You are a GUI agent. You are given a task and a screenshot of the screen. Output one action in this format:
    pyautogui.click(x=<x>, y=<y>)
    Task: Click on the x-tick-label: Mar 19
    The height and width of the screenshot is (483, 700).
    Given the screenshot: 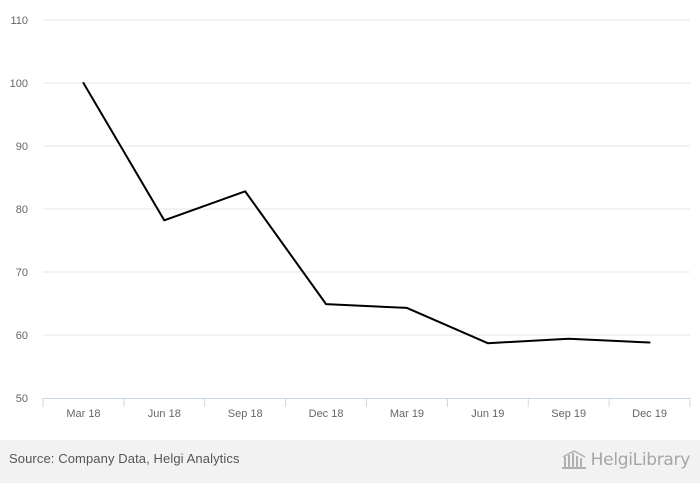 What is the action you would take?
    pyautogui.click(x=407, y=414)
    